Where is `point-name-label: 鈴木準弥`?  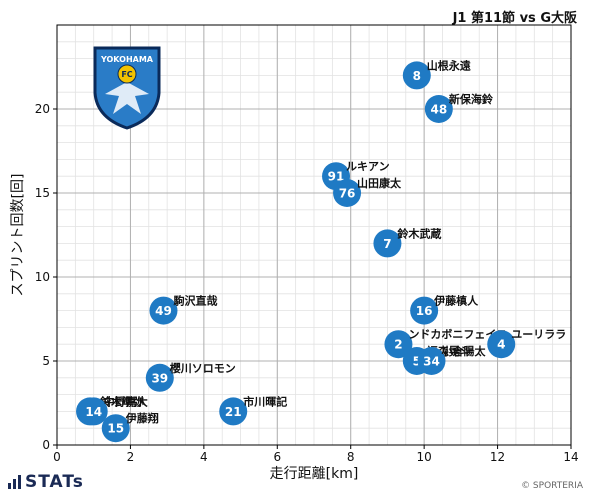
point-name-label: 鈴木準弥 is located at coordinates (122, 401).